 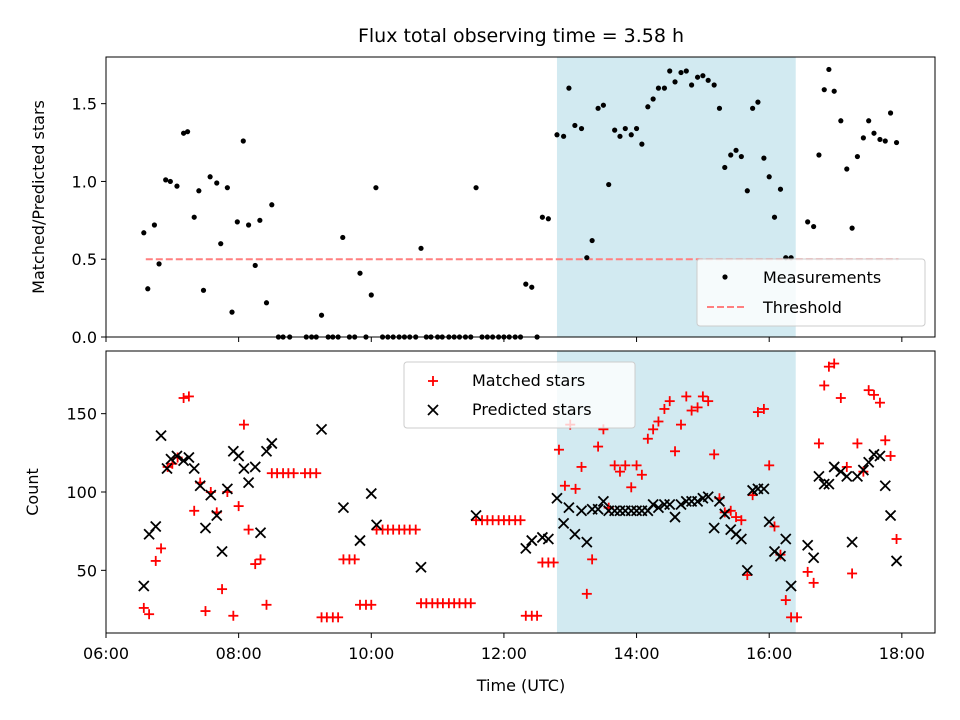 I want to click on legend-label-predicted: Predicted stars, so click(x=532, y=409).